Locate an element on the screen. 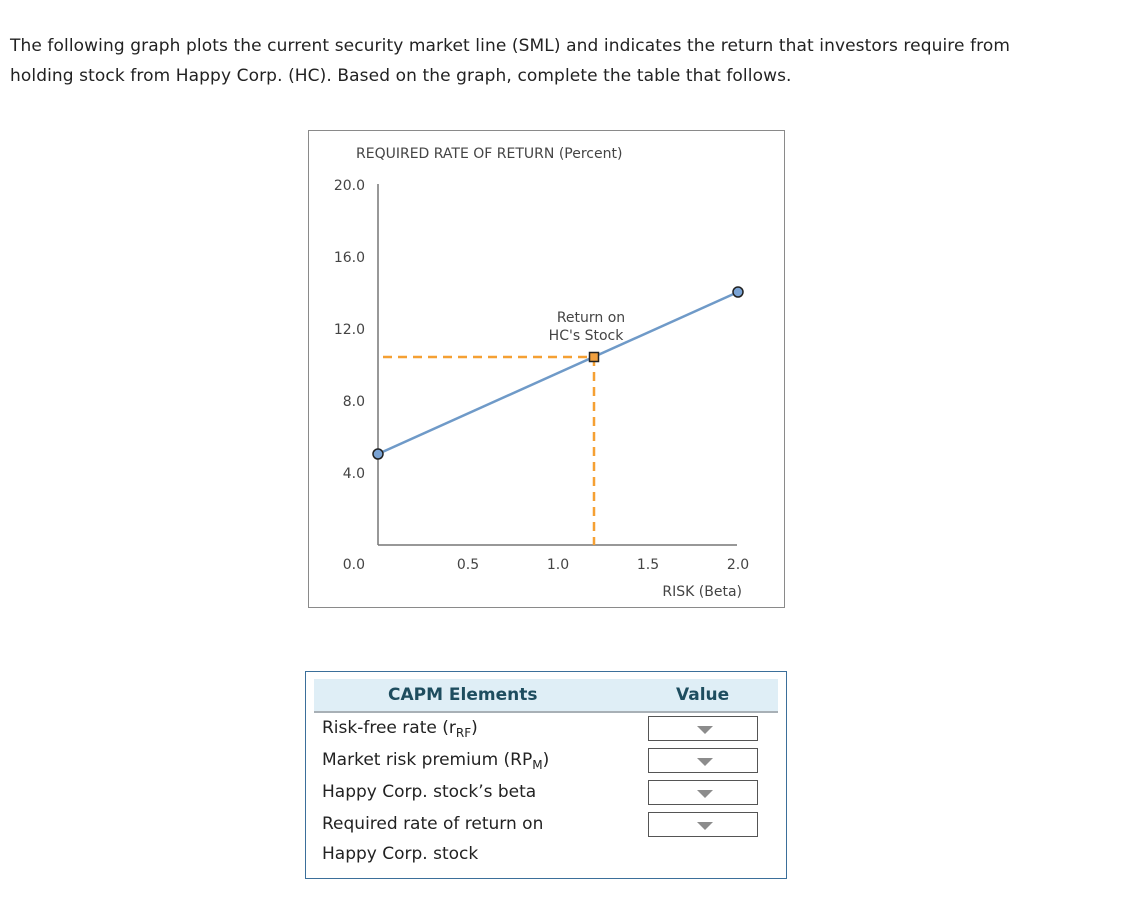 The height and width of the screenshot is (913, 1148). row-label-required-return: Required rate of return on is located at coordinates (433, 824).